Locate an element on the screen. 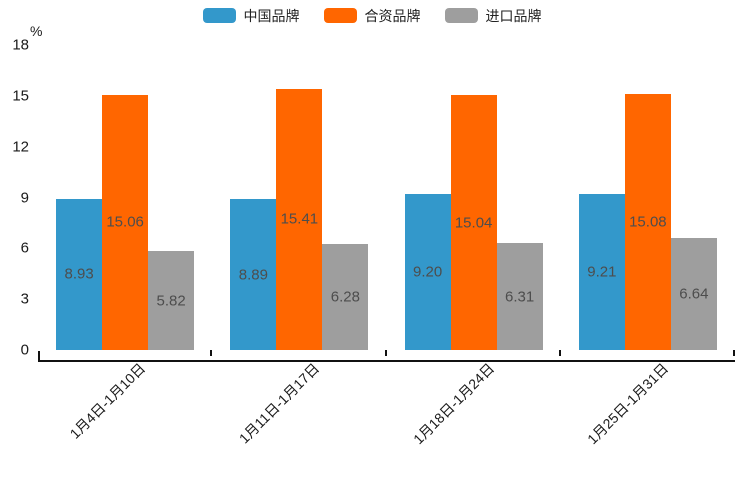 The height and width of the screenshot is (496, 744). legend-item-series-0: 中国品牌 is located at coordinates (251, 15).